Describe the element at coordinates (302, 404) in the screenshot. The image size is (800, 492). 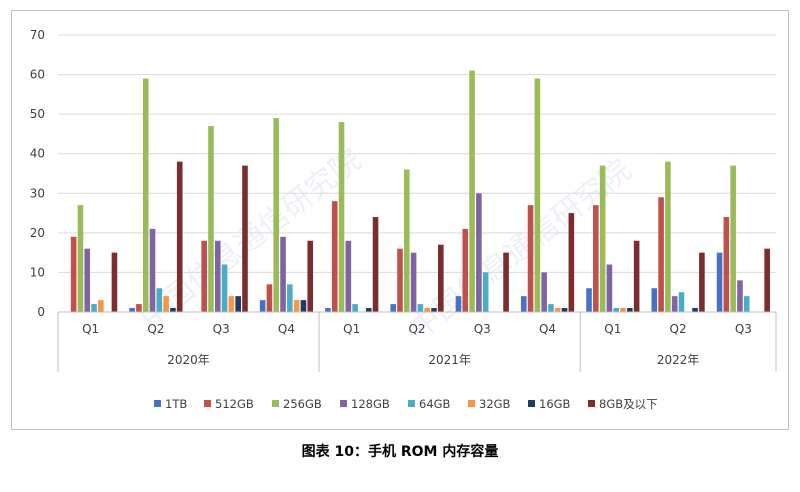
I see `legend-label: 256GB` at that location.